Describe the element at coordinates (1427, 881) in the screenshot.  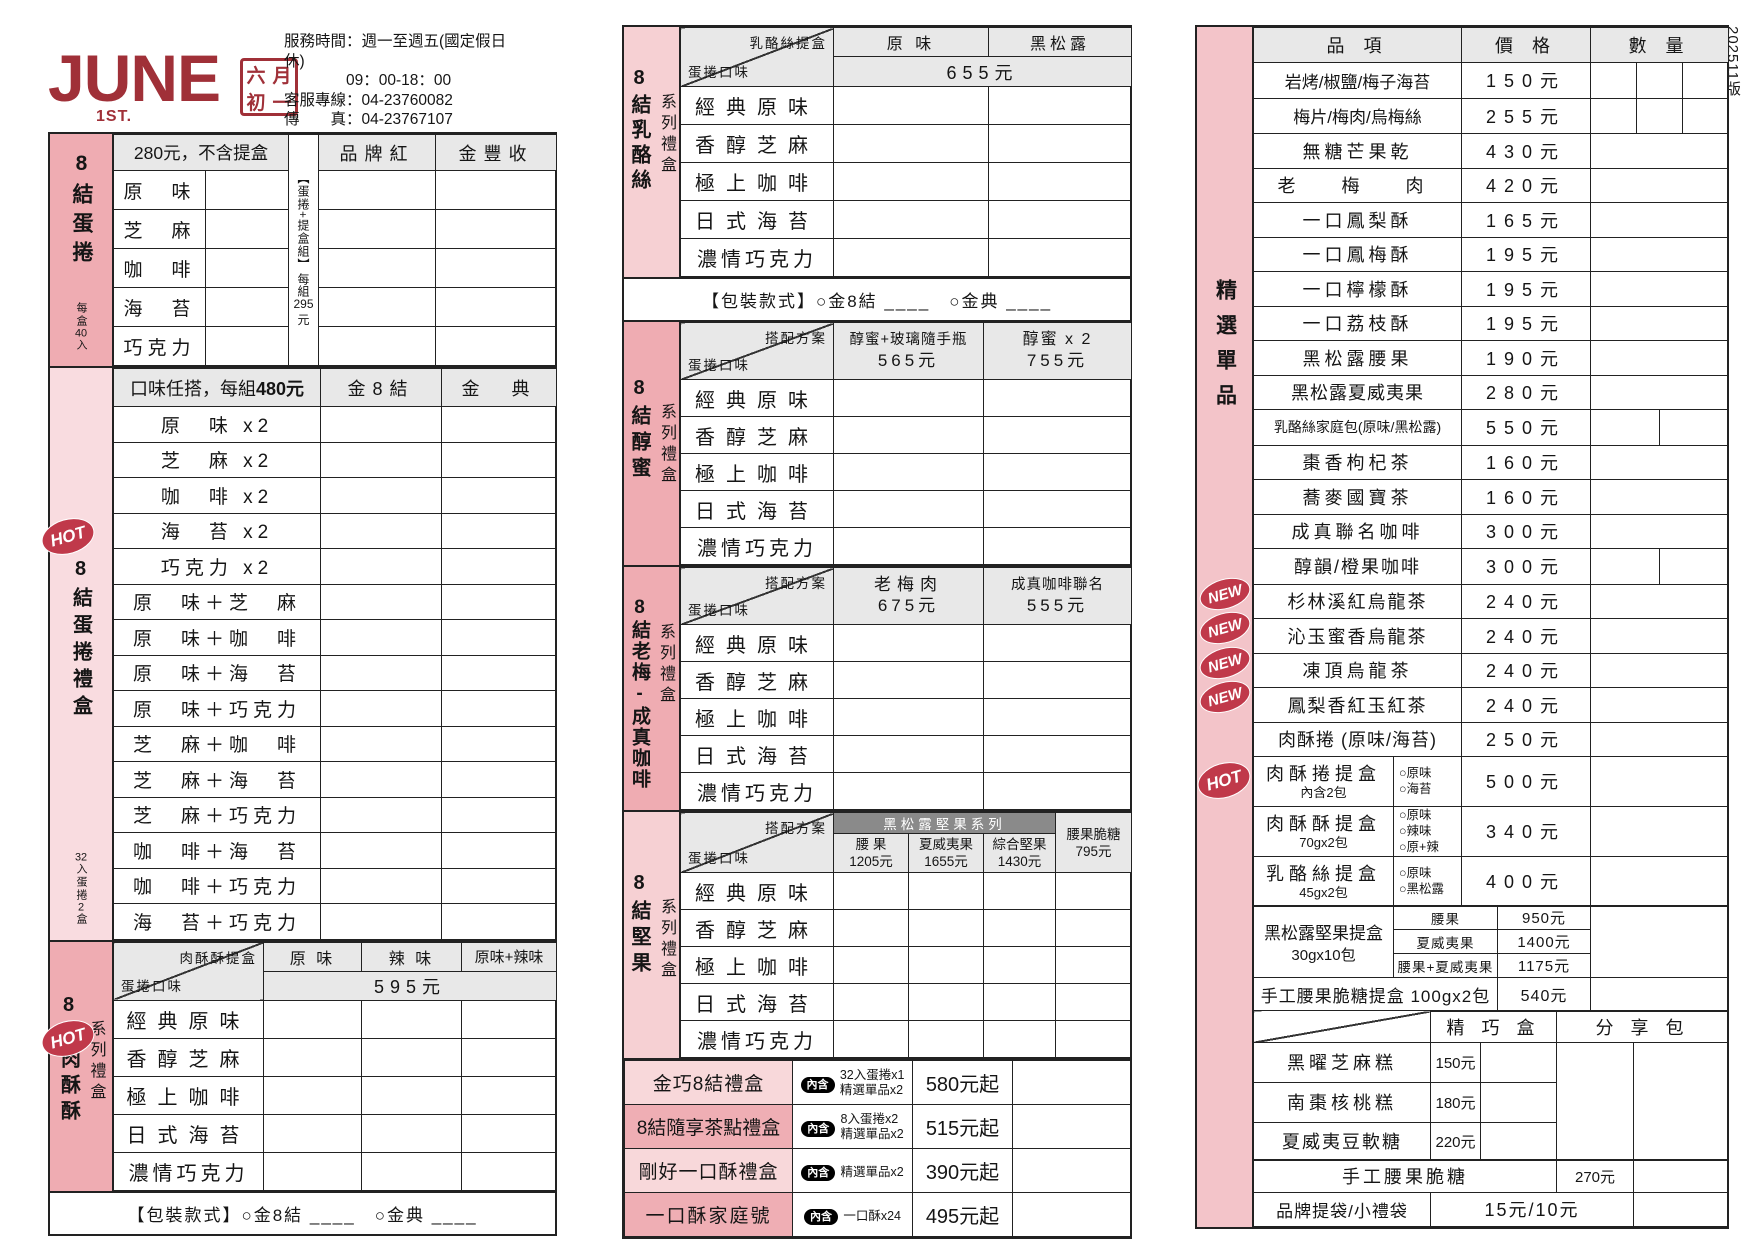
I see `flavor-options: ○原味 ○黑松露` at that location.